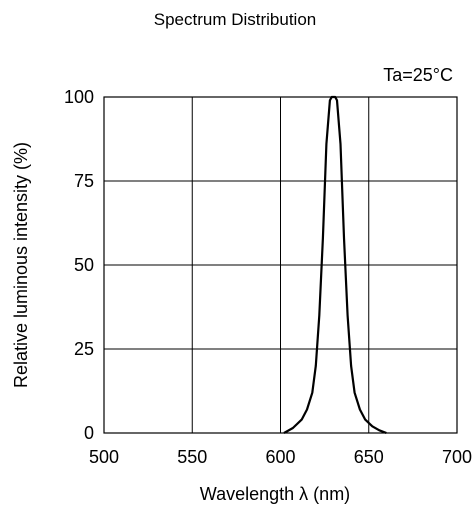 Image resolution: width=474 pixels, height=509 pixels. I want to click on x-tick-label: 650, so click(369, 457).